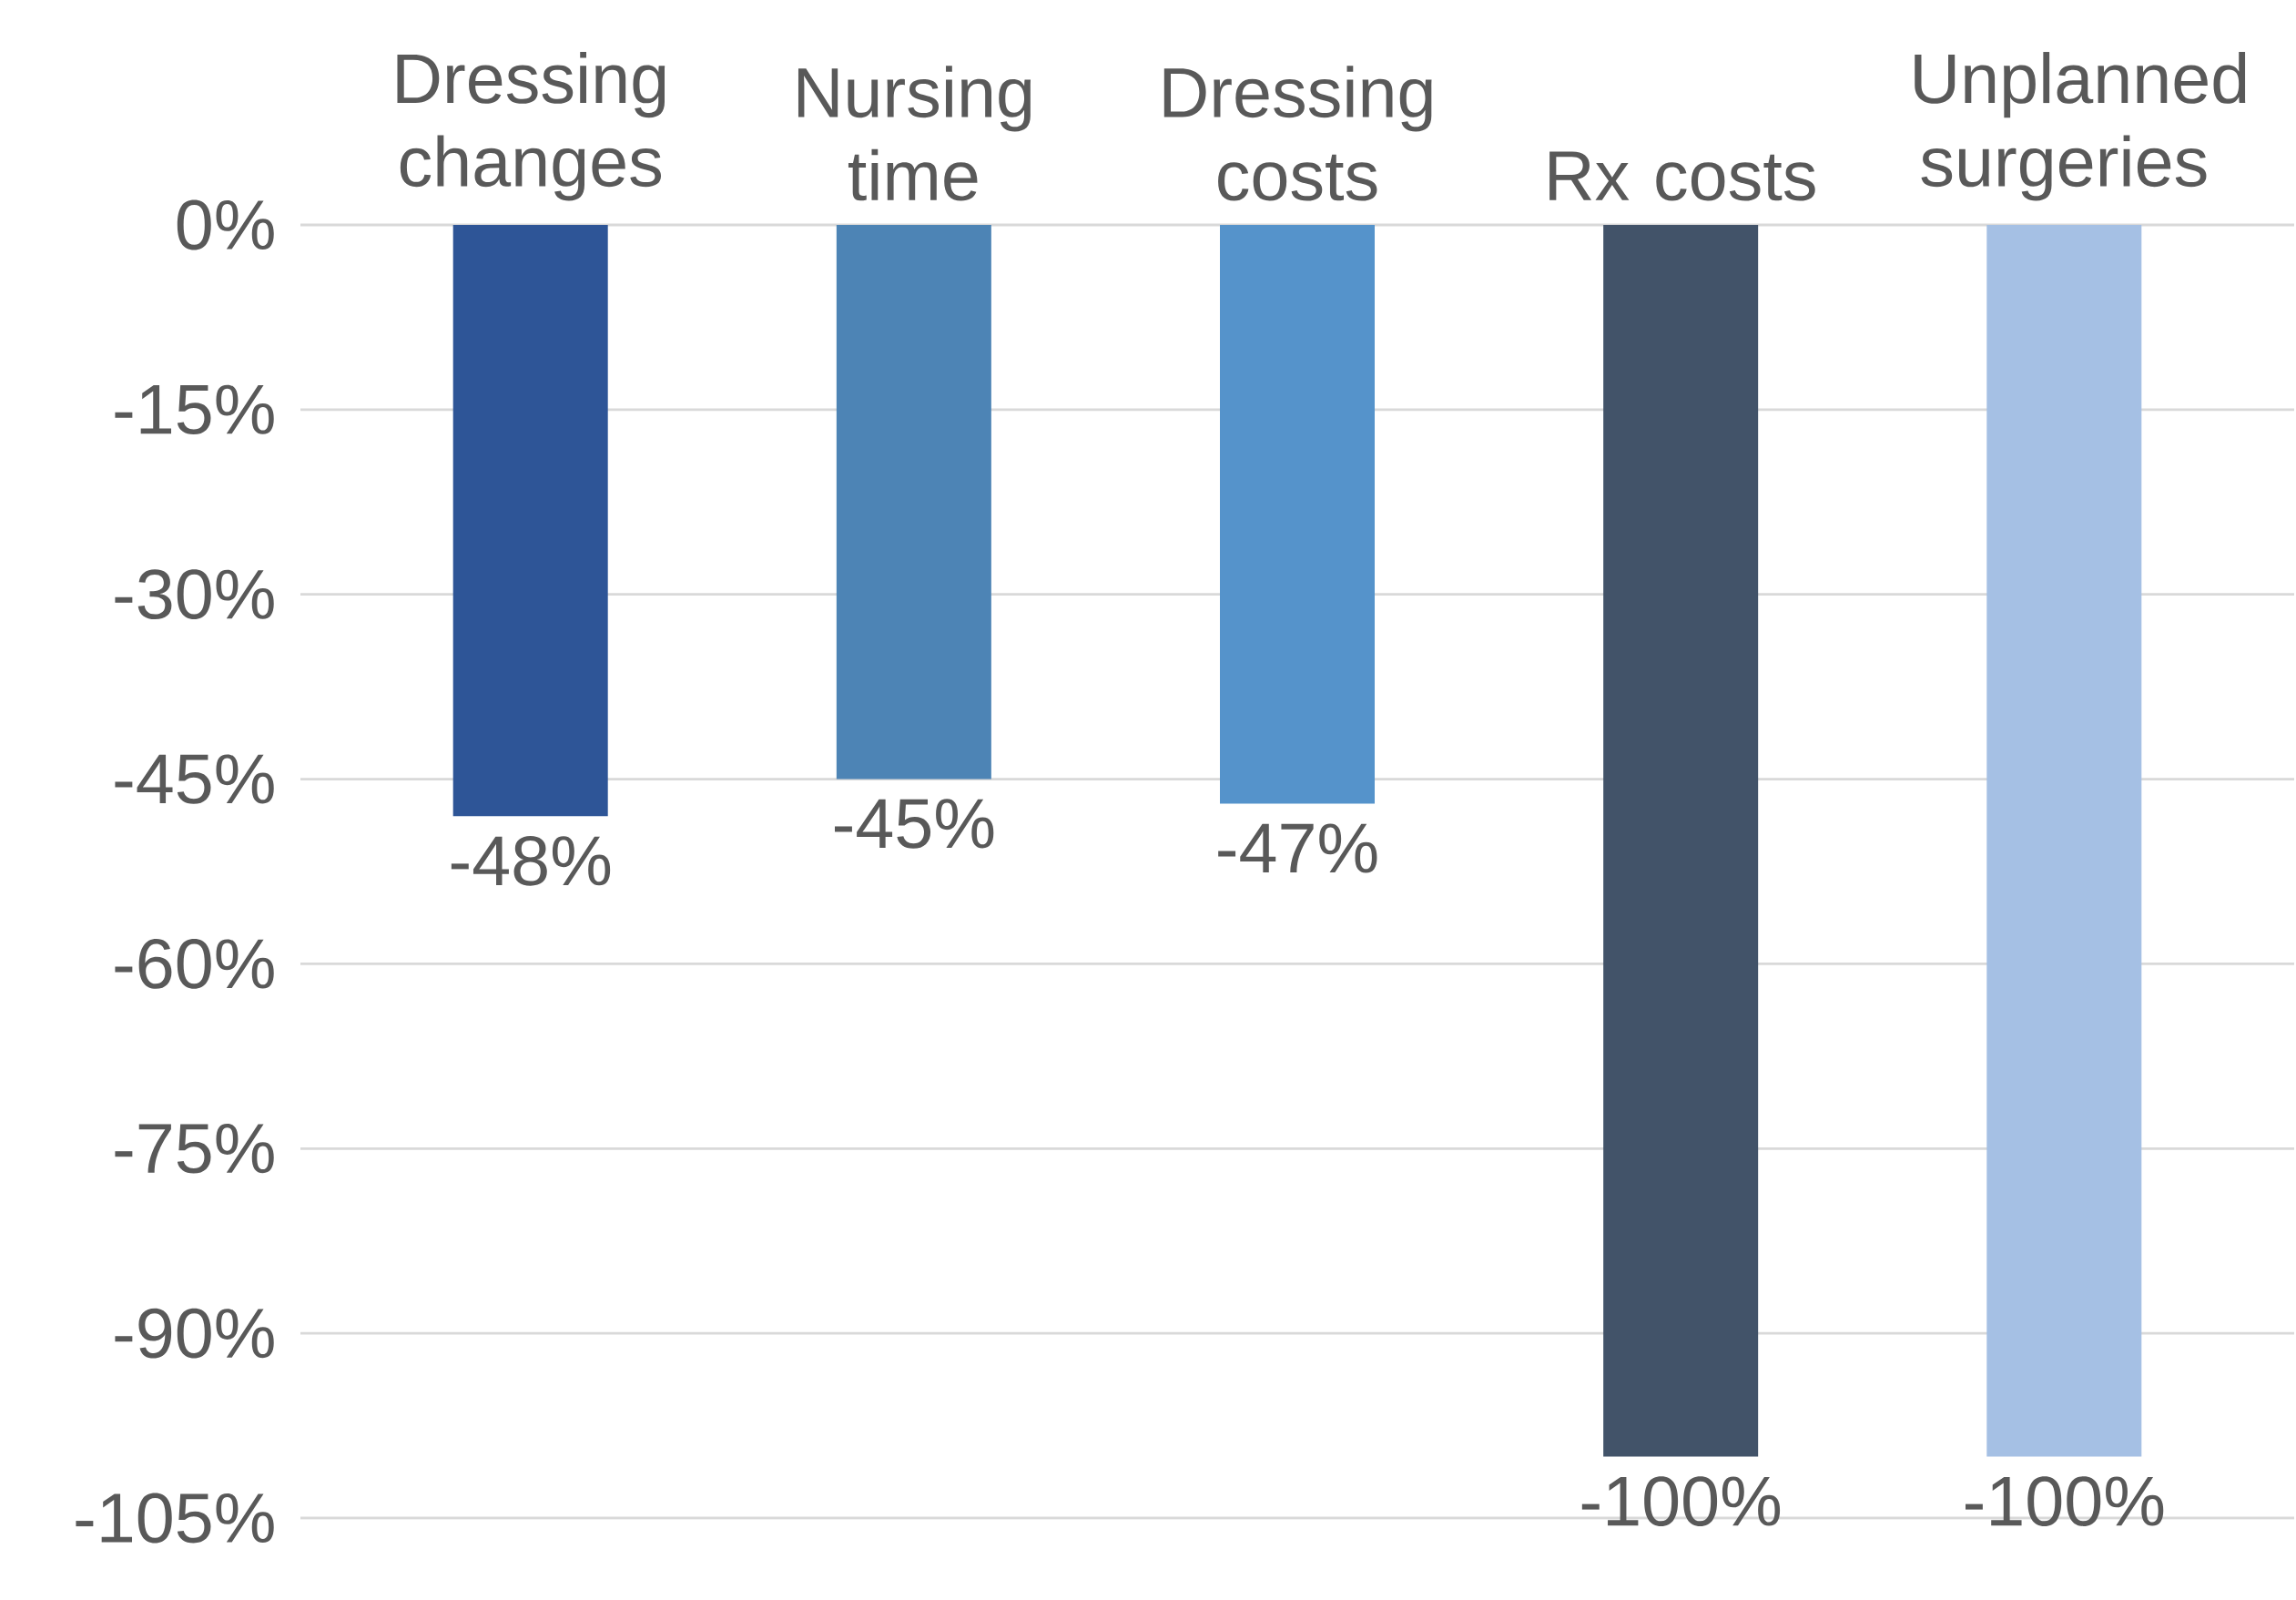 Image resolution: width=2296 pixels, height=1600 pixels. I want to click on data-label: -47%, so click(1297, 848).